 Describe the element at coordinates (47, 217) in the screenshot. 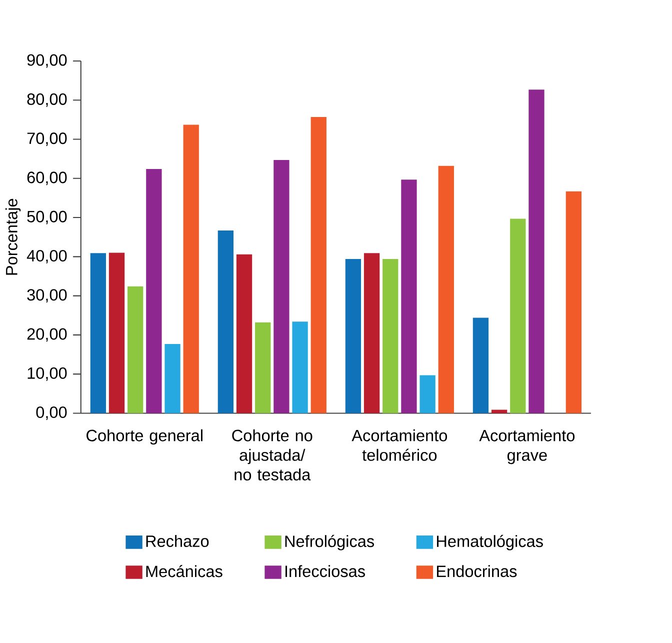

I see `y-tick-label: 50,00` at that location.